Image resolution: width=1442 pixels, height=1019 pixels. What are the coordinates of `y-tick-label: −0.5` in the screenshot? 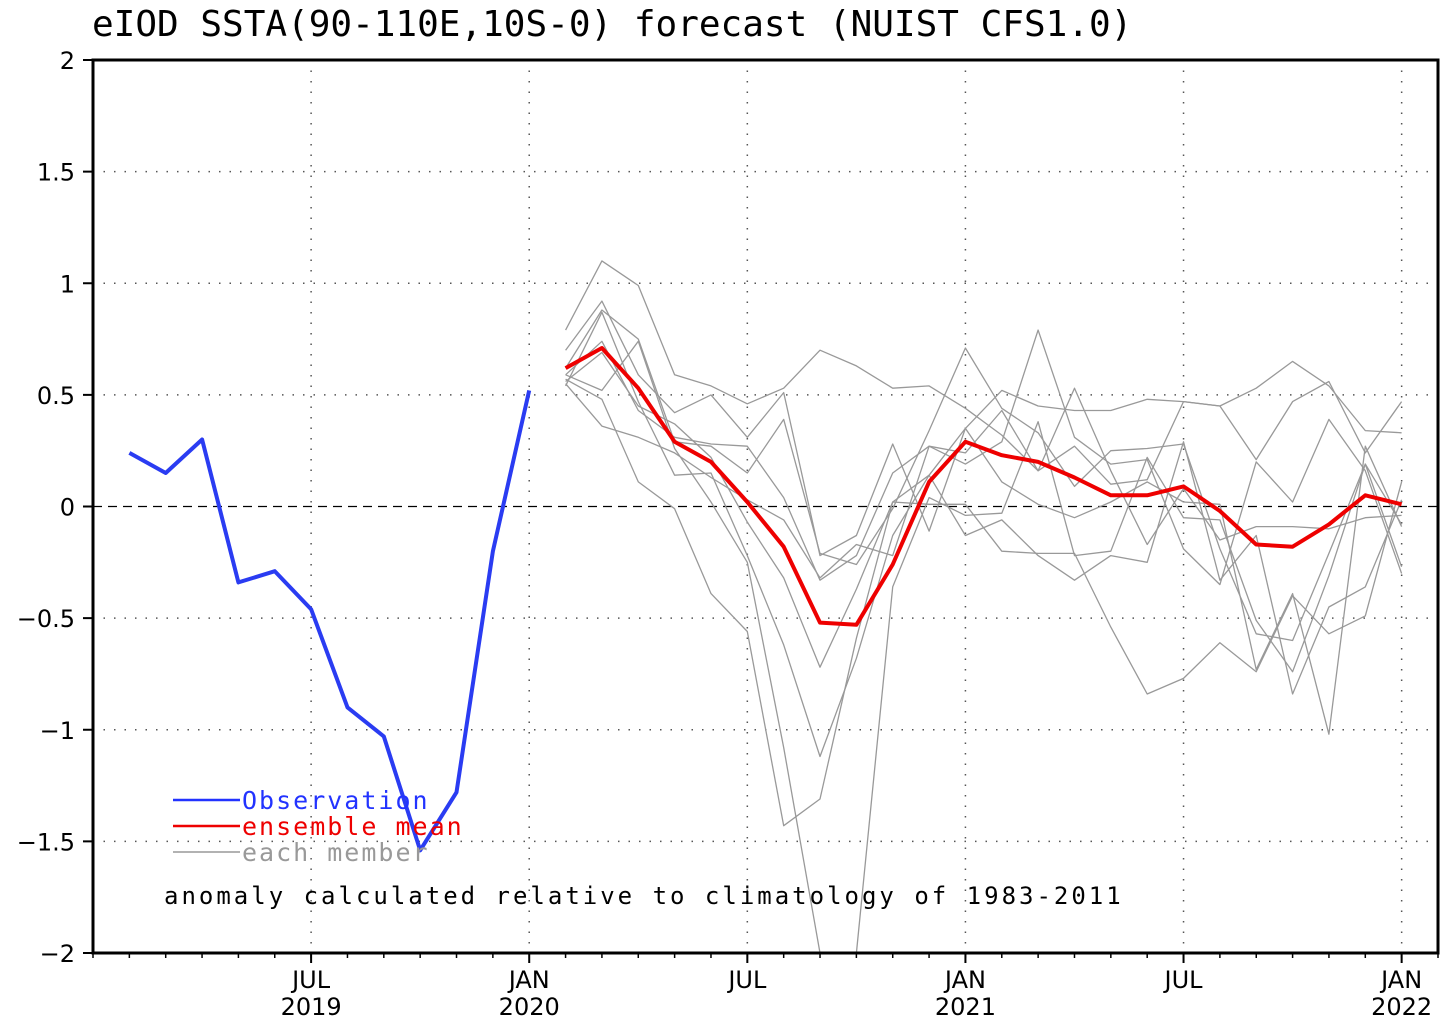 It's located at (46, 619).